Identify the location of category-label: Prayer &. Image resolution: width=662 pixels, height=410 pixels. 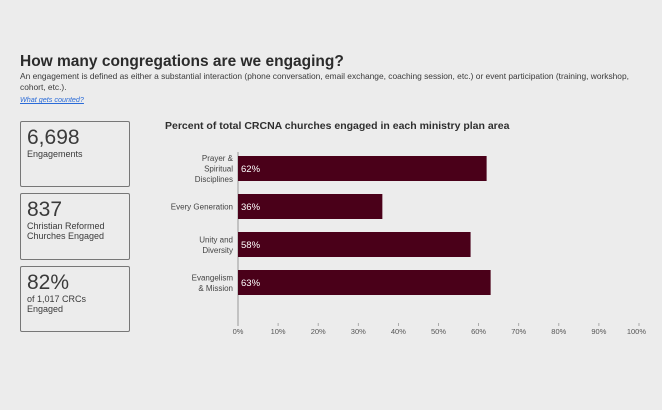
(218, 158).